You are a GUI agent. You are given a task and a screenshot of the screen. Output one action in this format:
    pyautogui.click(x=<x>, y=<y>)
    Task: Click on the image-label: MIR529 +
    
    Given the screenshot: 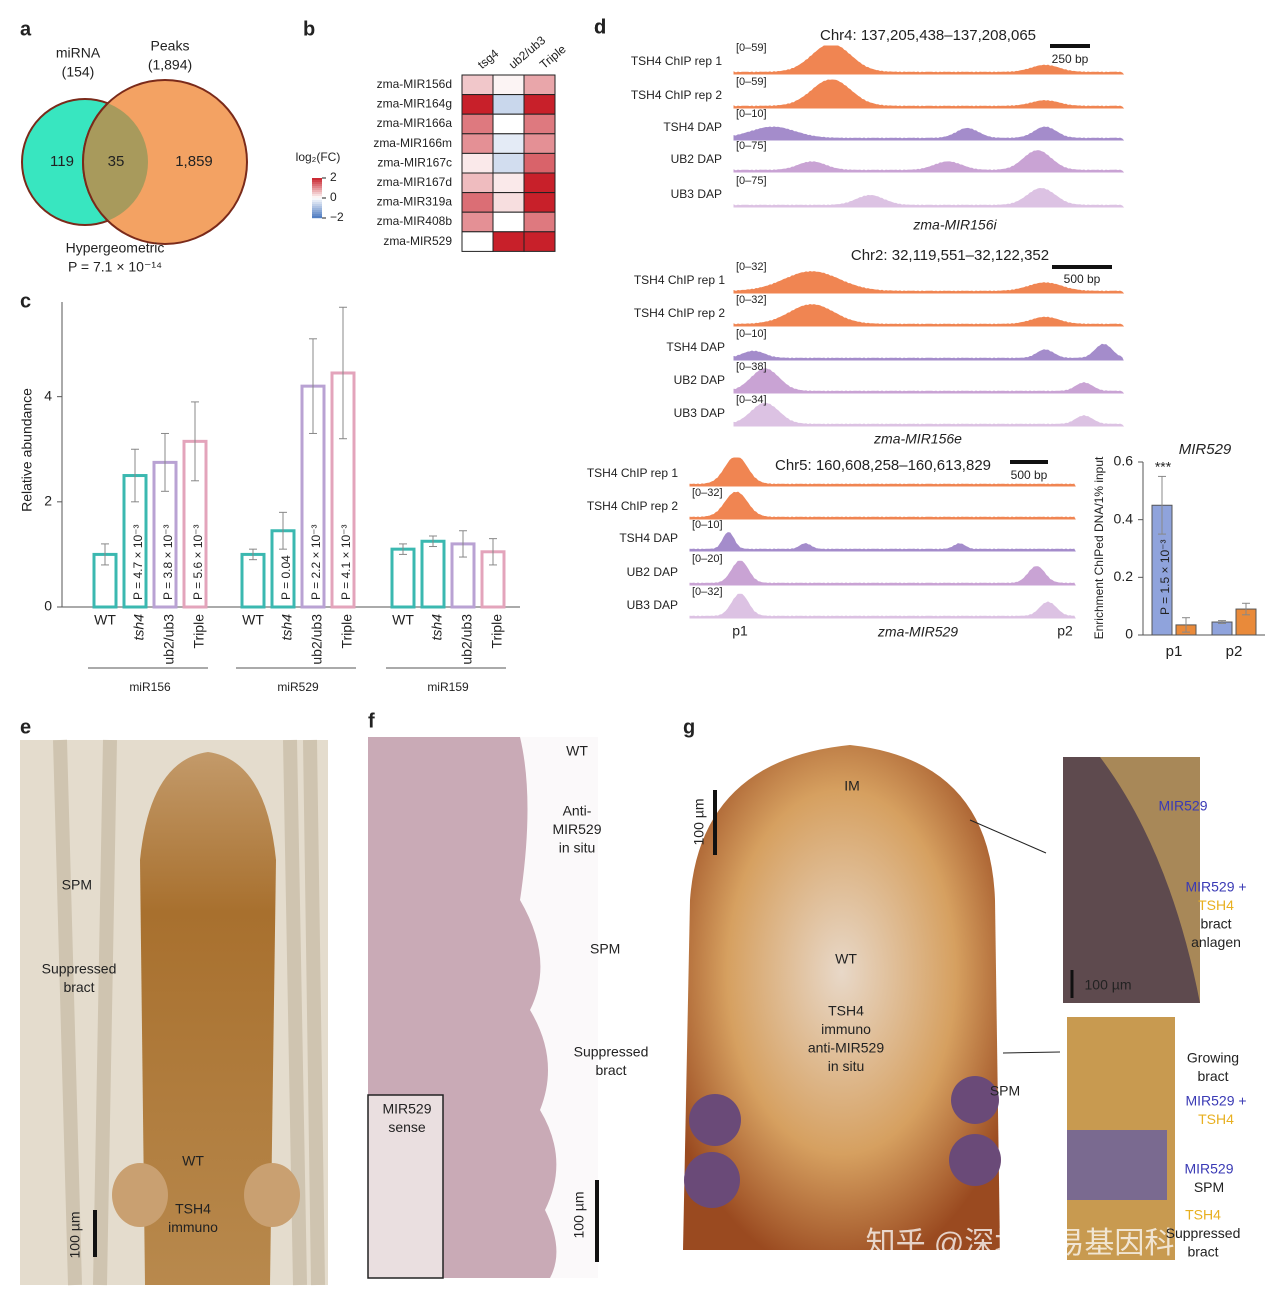 What is the action you would take?
    pyautogui.click(x=1215, y=887)
    